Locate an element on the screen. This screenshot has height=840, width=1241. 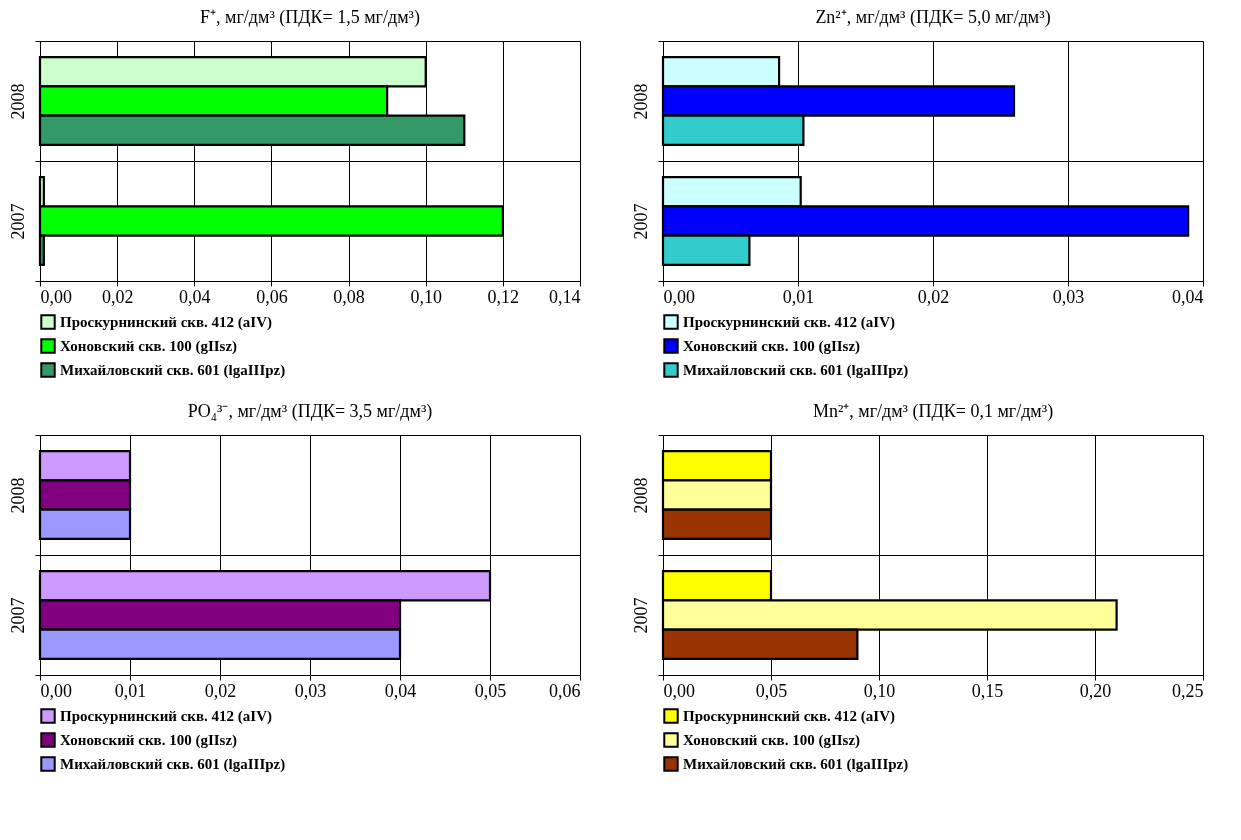
x-tick-label: 0,12 is located at coordinates (503, 296).